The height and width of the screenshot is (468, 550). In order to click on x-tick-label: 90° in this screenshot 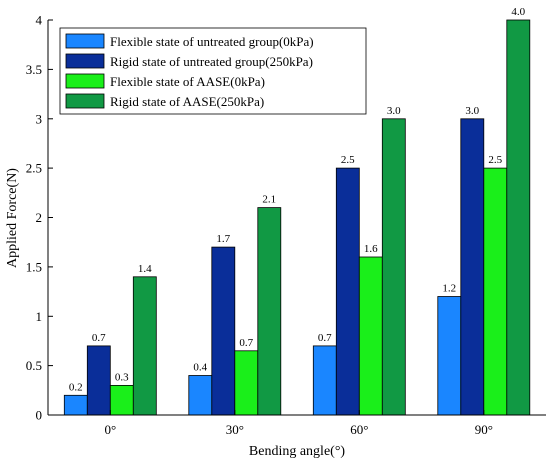, I will do `click(484, 429)`.